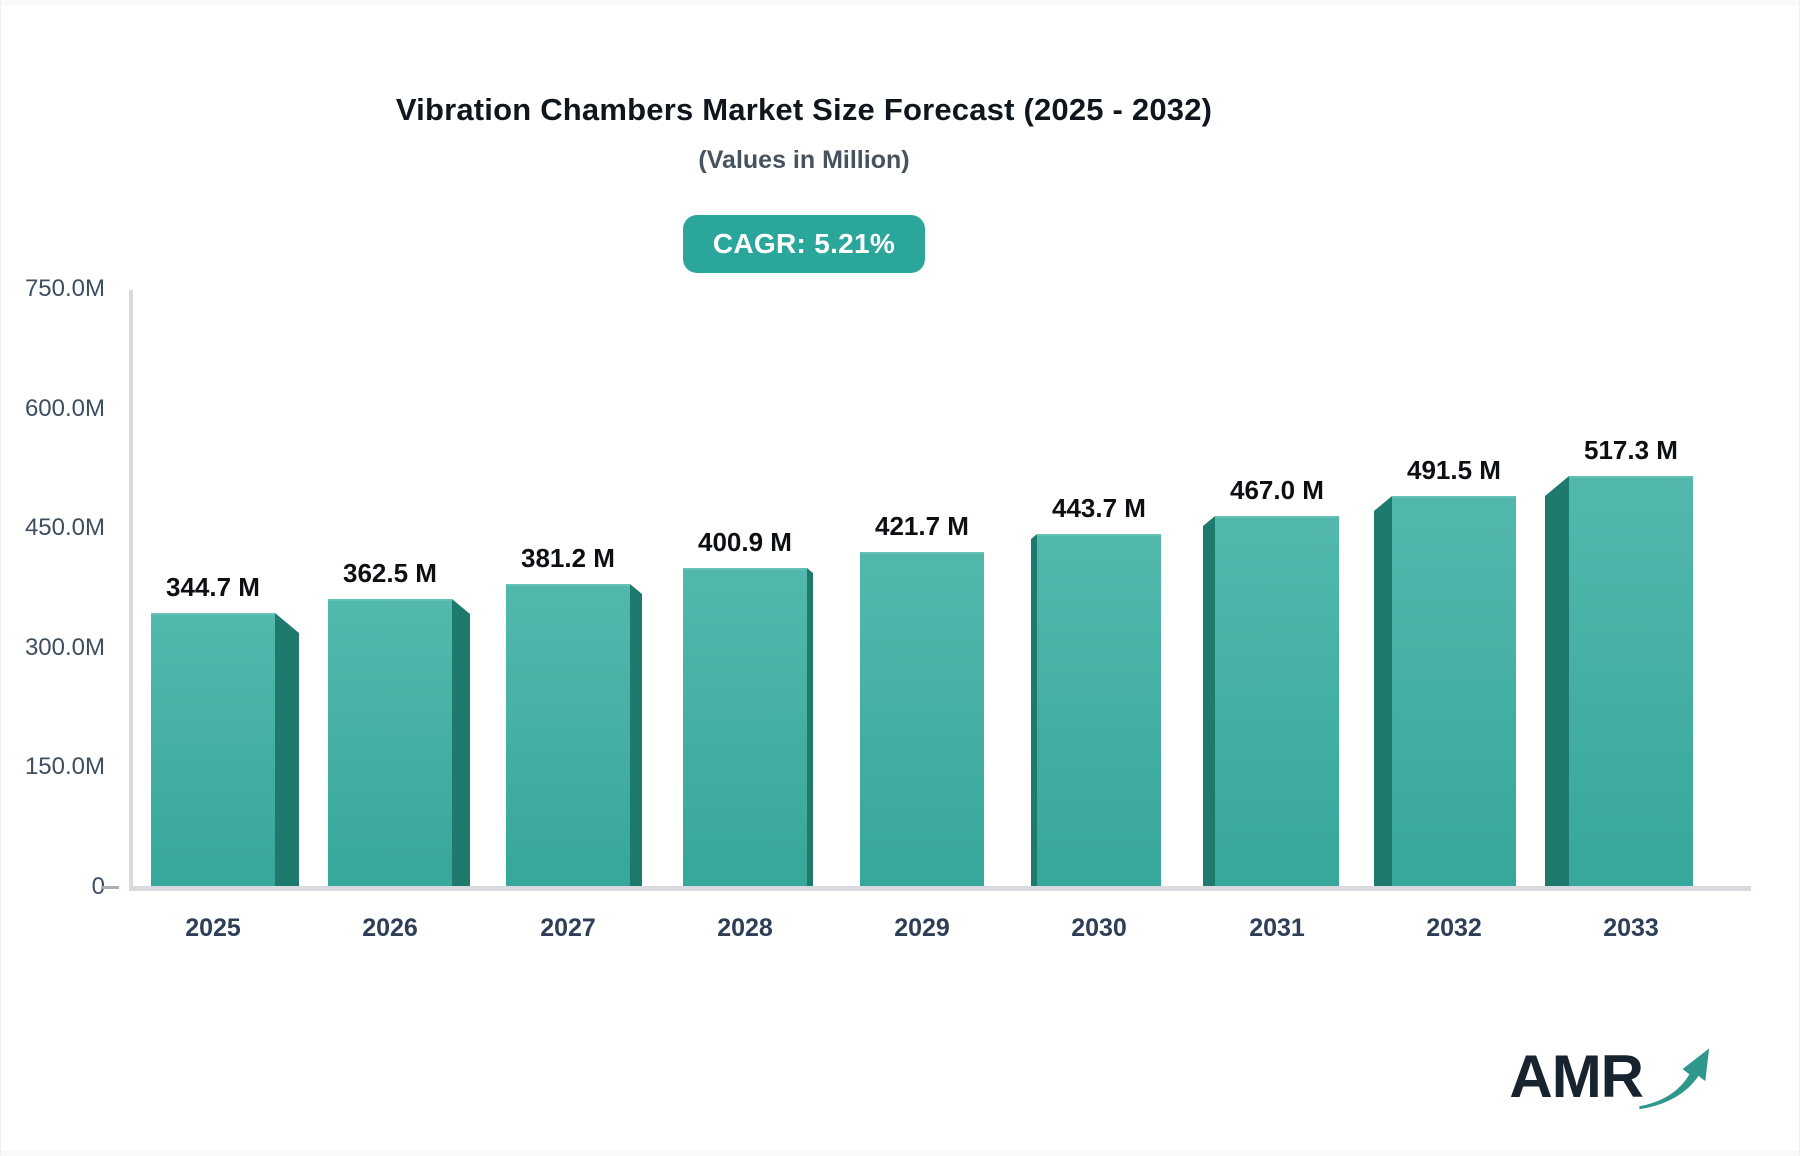 Image resolution: width=1800 pixels, height=1156 pixels. What do you see at coordinates (64, 528) in the screenshot?
I see `y-axis-tick-label: 450.0M` at bounding box center [64, 528].